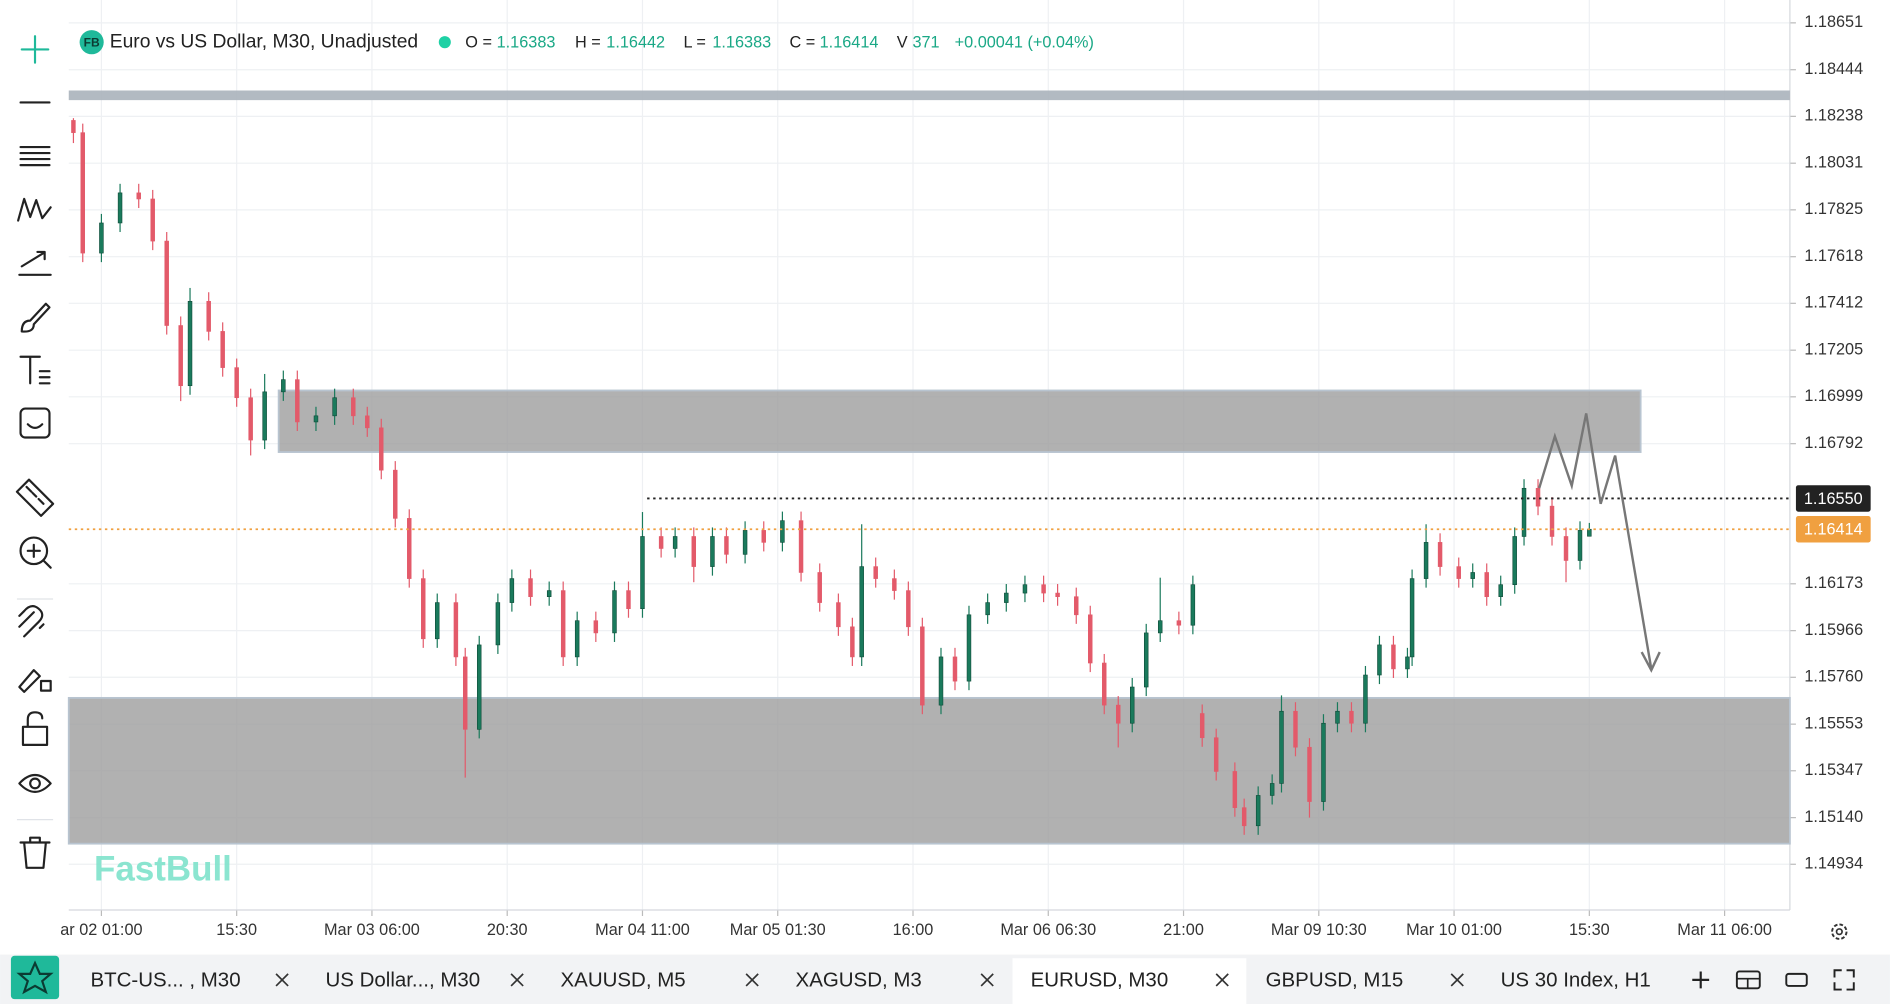 The height and width of the screenshot is (1004, 1890). What do you see at coordinates (1833, 723) in the screenshot?
I see `y-tick-label: 1.15553` at bounding box center [1833, 723].